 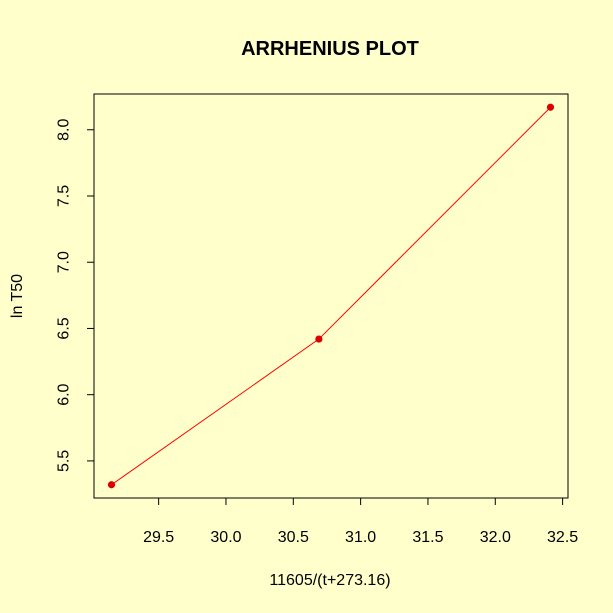 What do you see at coordinates (64, 130) in the screenshot?
I see `y-tick-label: 8.0` at bounding box center [64, 130].